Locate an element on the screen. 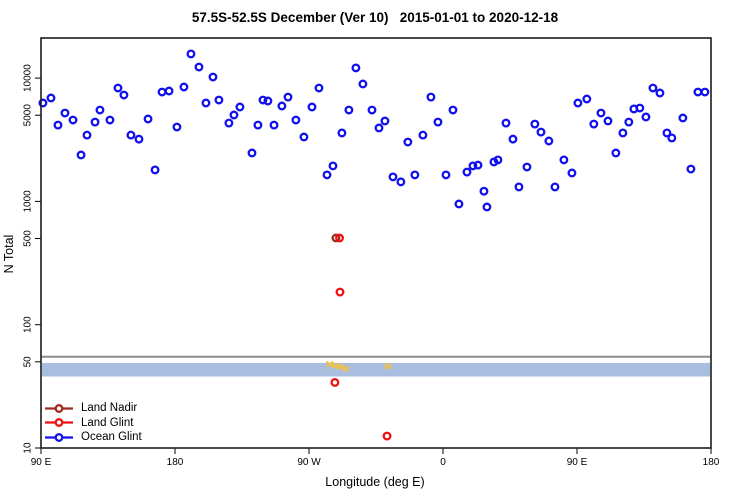  land-nadir-point is located at coordinates (336, 238).